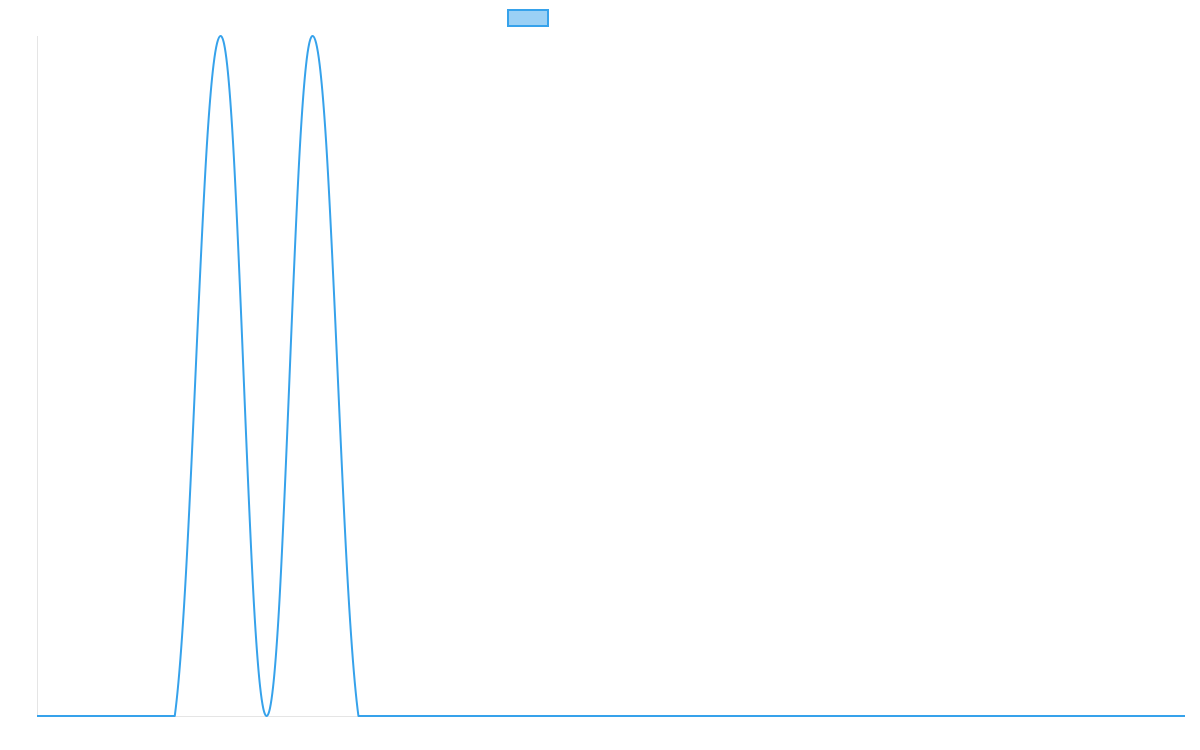  I want to click on legend, so click(528, 18).